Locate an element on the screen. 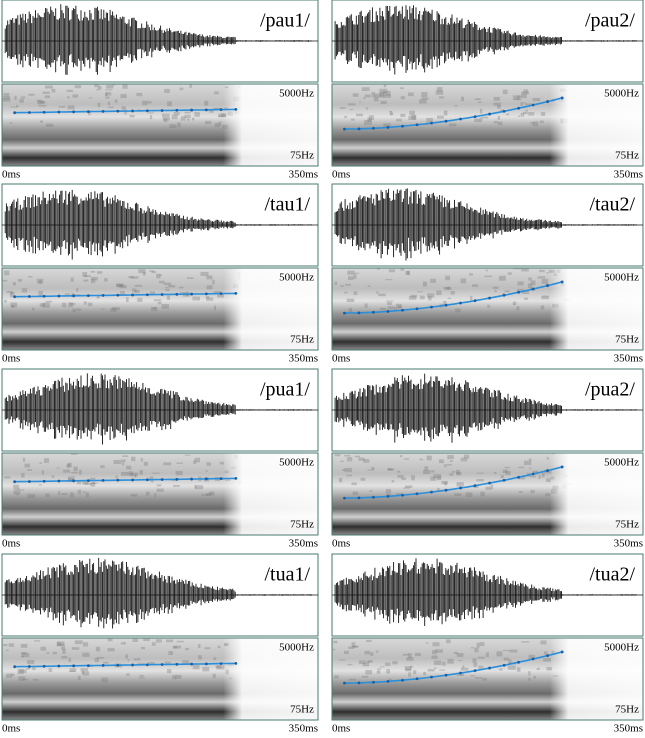  panel-label: /tau2/ is located at coordinates (612, 205).